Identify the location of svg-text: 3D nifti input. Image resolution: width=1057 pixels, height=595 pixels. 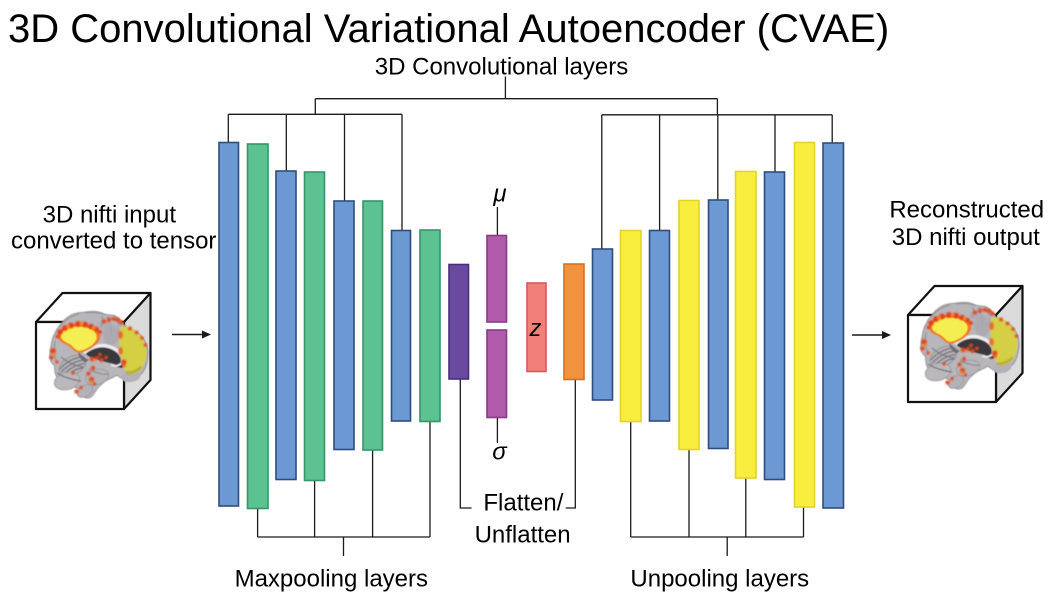
(110, 215).